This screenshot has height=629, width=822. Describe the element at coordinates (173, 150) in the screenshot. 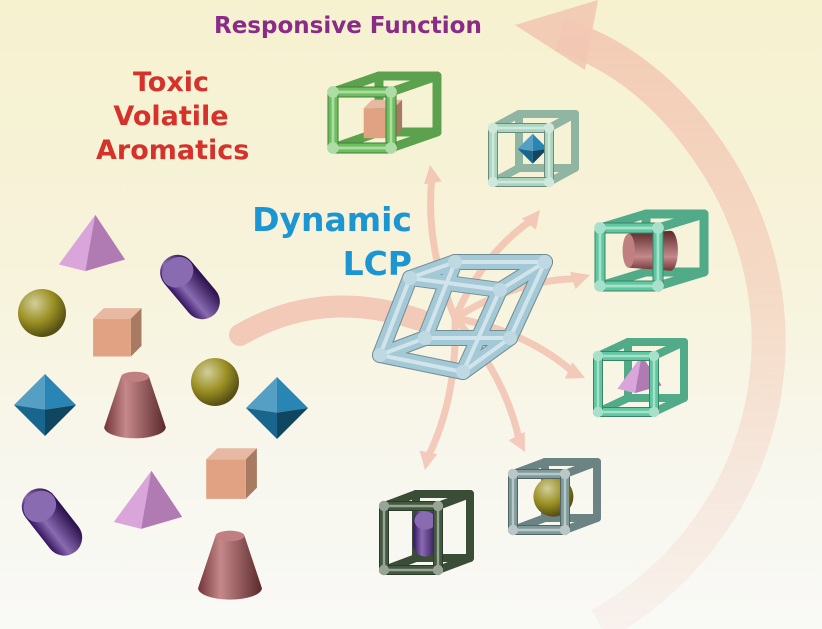

I see `aromatics-word: Aromatics` at that location.